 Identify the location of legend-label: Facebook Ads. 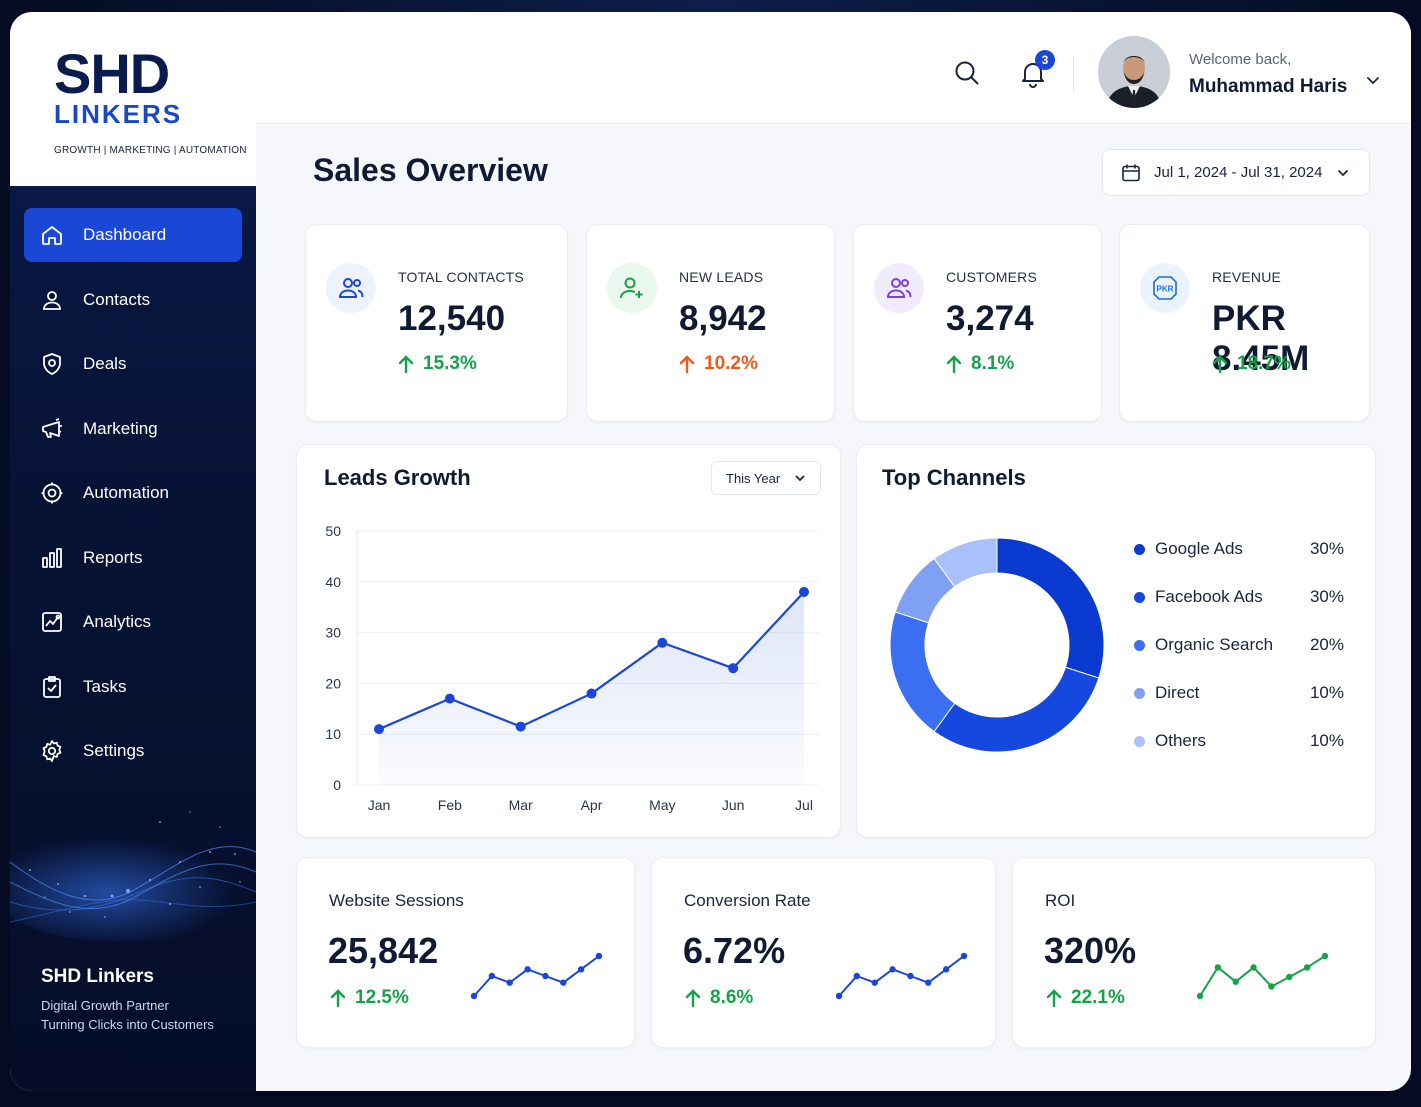
(1209, 596).